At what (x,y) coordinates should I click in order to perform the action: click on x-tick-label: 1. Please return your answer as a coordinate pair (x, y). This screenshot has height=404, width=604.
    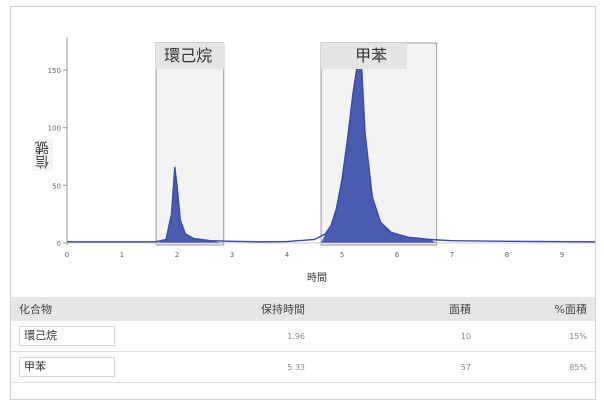
    Looking at the image, I should click on (122, 255).